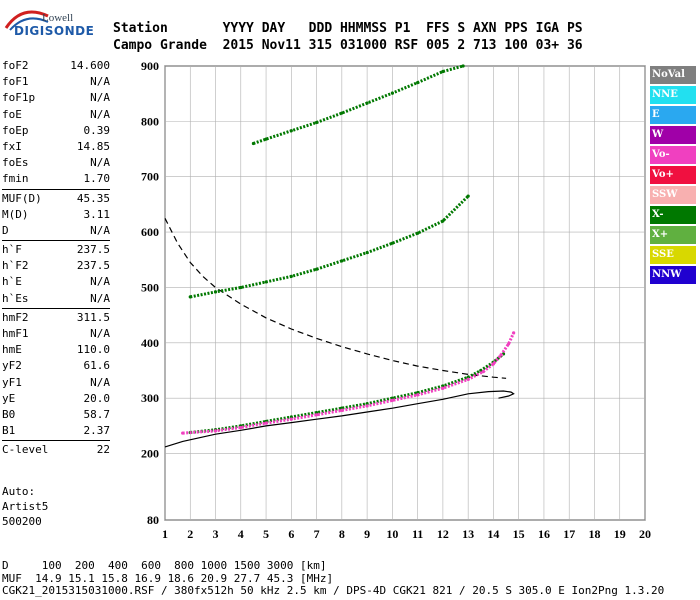  I want to click on param-value: 110.0, so click(93, 350).